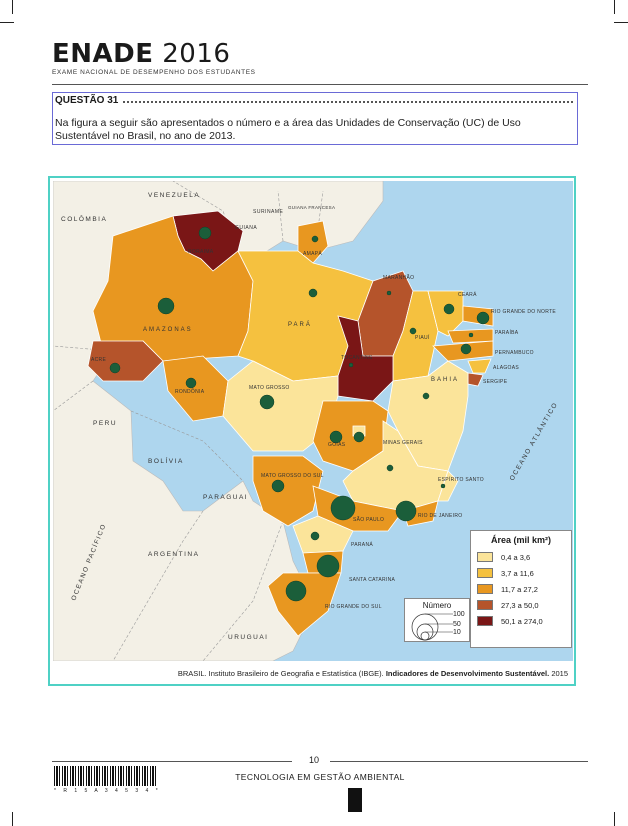 This screenshot has width=628, height=826. I want to click on label-state-espirito-santo: ESPÍRITO SANTO, so click(461, 479).